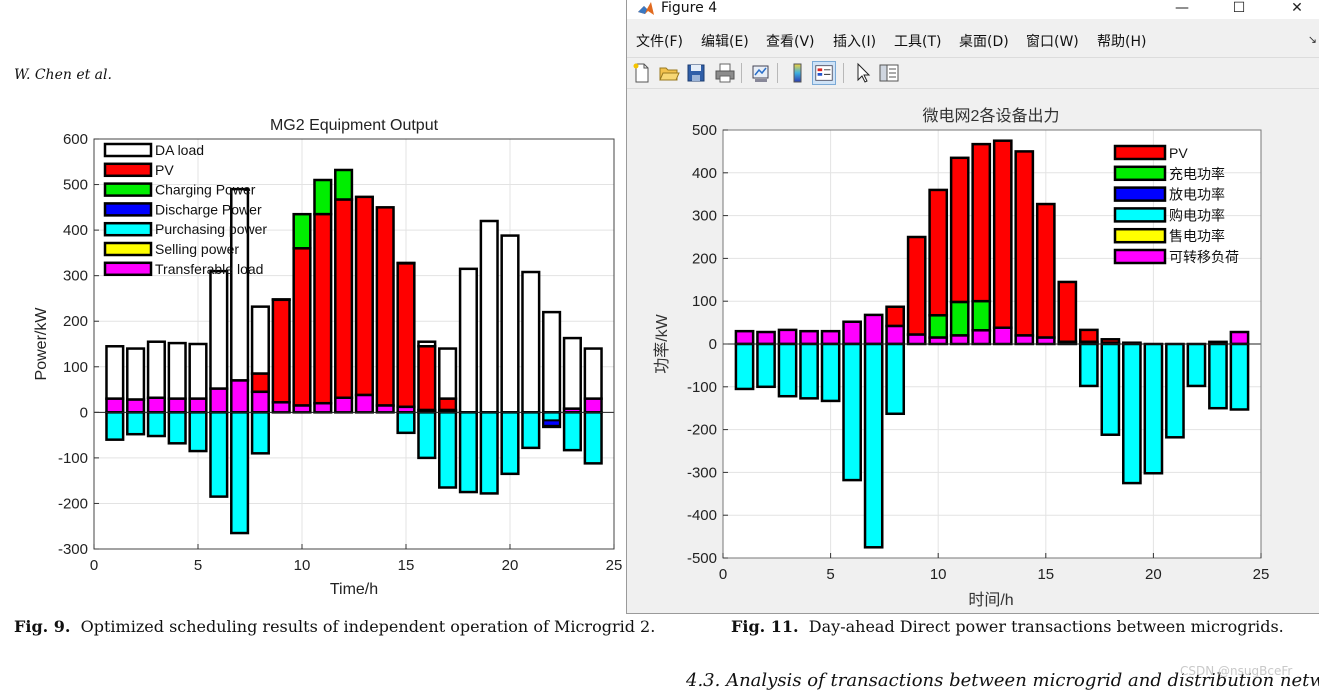 This screenshot has width=1319, height=691. Describe the element at coordinates (1045, 341) in the screenshot. I see `bar-transferable-h15` at that location.